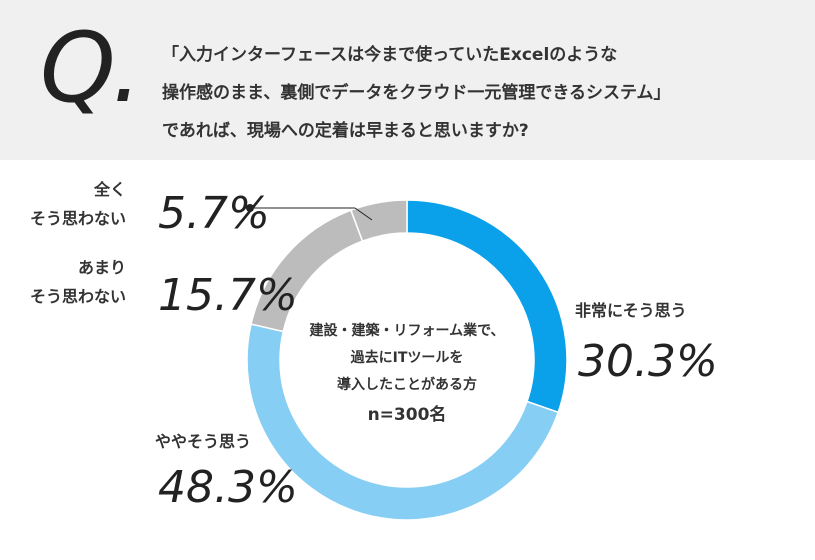  I want to click on category-label: 全く そう思わない, so click(78, 204).